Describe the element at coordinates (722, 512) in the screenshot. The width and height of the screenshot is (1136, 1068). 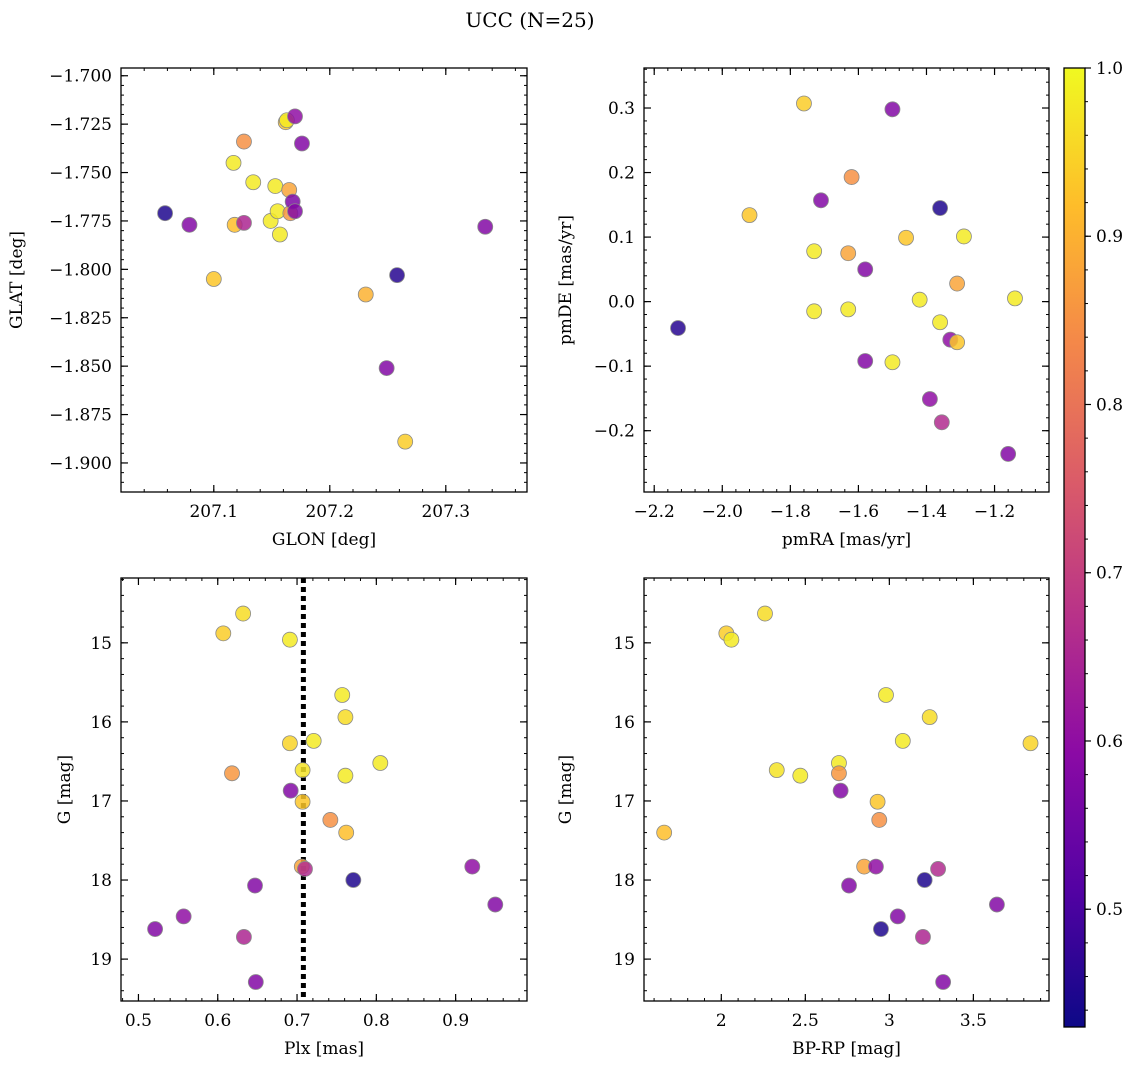
I see `x-tick-label: −2.0` at that location.